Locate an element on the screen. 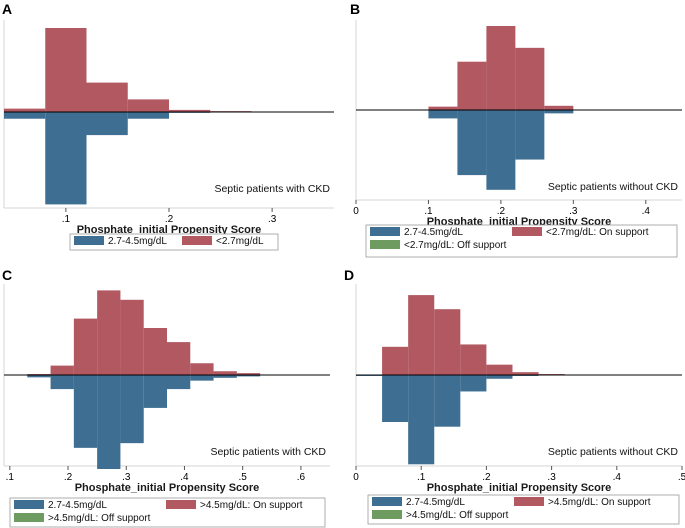 The height and width of the screenshot is (528, 685). legend-box is located at coordinates (174, 242).